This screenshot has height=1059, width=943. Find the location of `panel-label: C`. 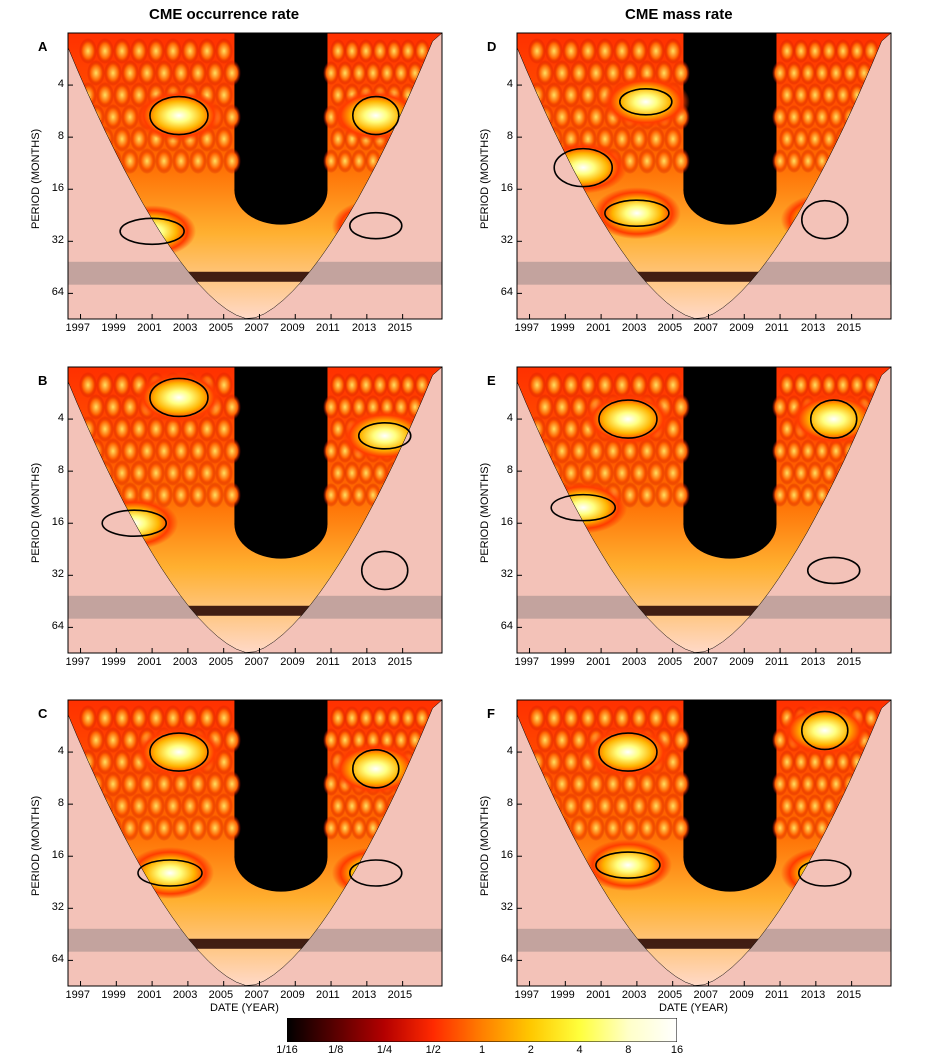

panel-label: C is located at coordinates (43, 713).